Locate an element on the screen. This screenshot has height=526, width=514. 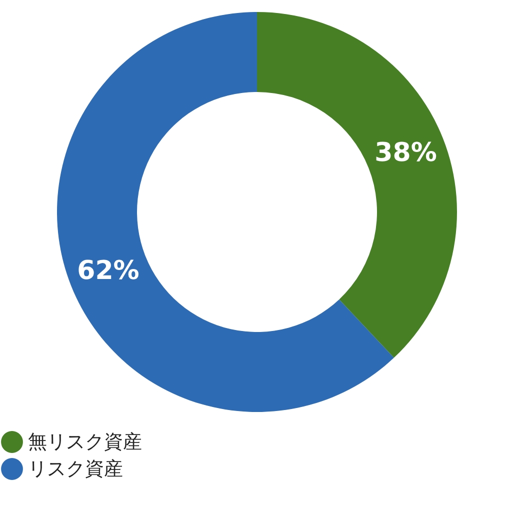
legend-label: 無リスク資産 is located at coordinates (85, 442).